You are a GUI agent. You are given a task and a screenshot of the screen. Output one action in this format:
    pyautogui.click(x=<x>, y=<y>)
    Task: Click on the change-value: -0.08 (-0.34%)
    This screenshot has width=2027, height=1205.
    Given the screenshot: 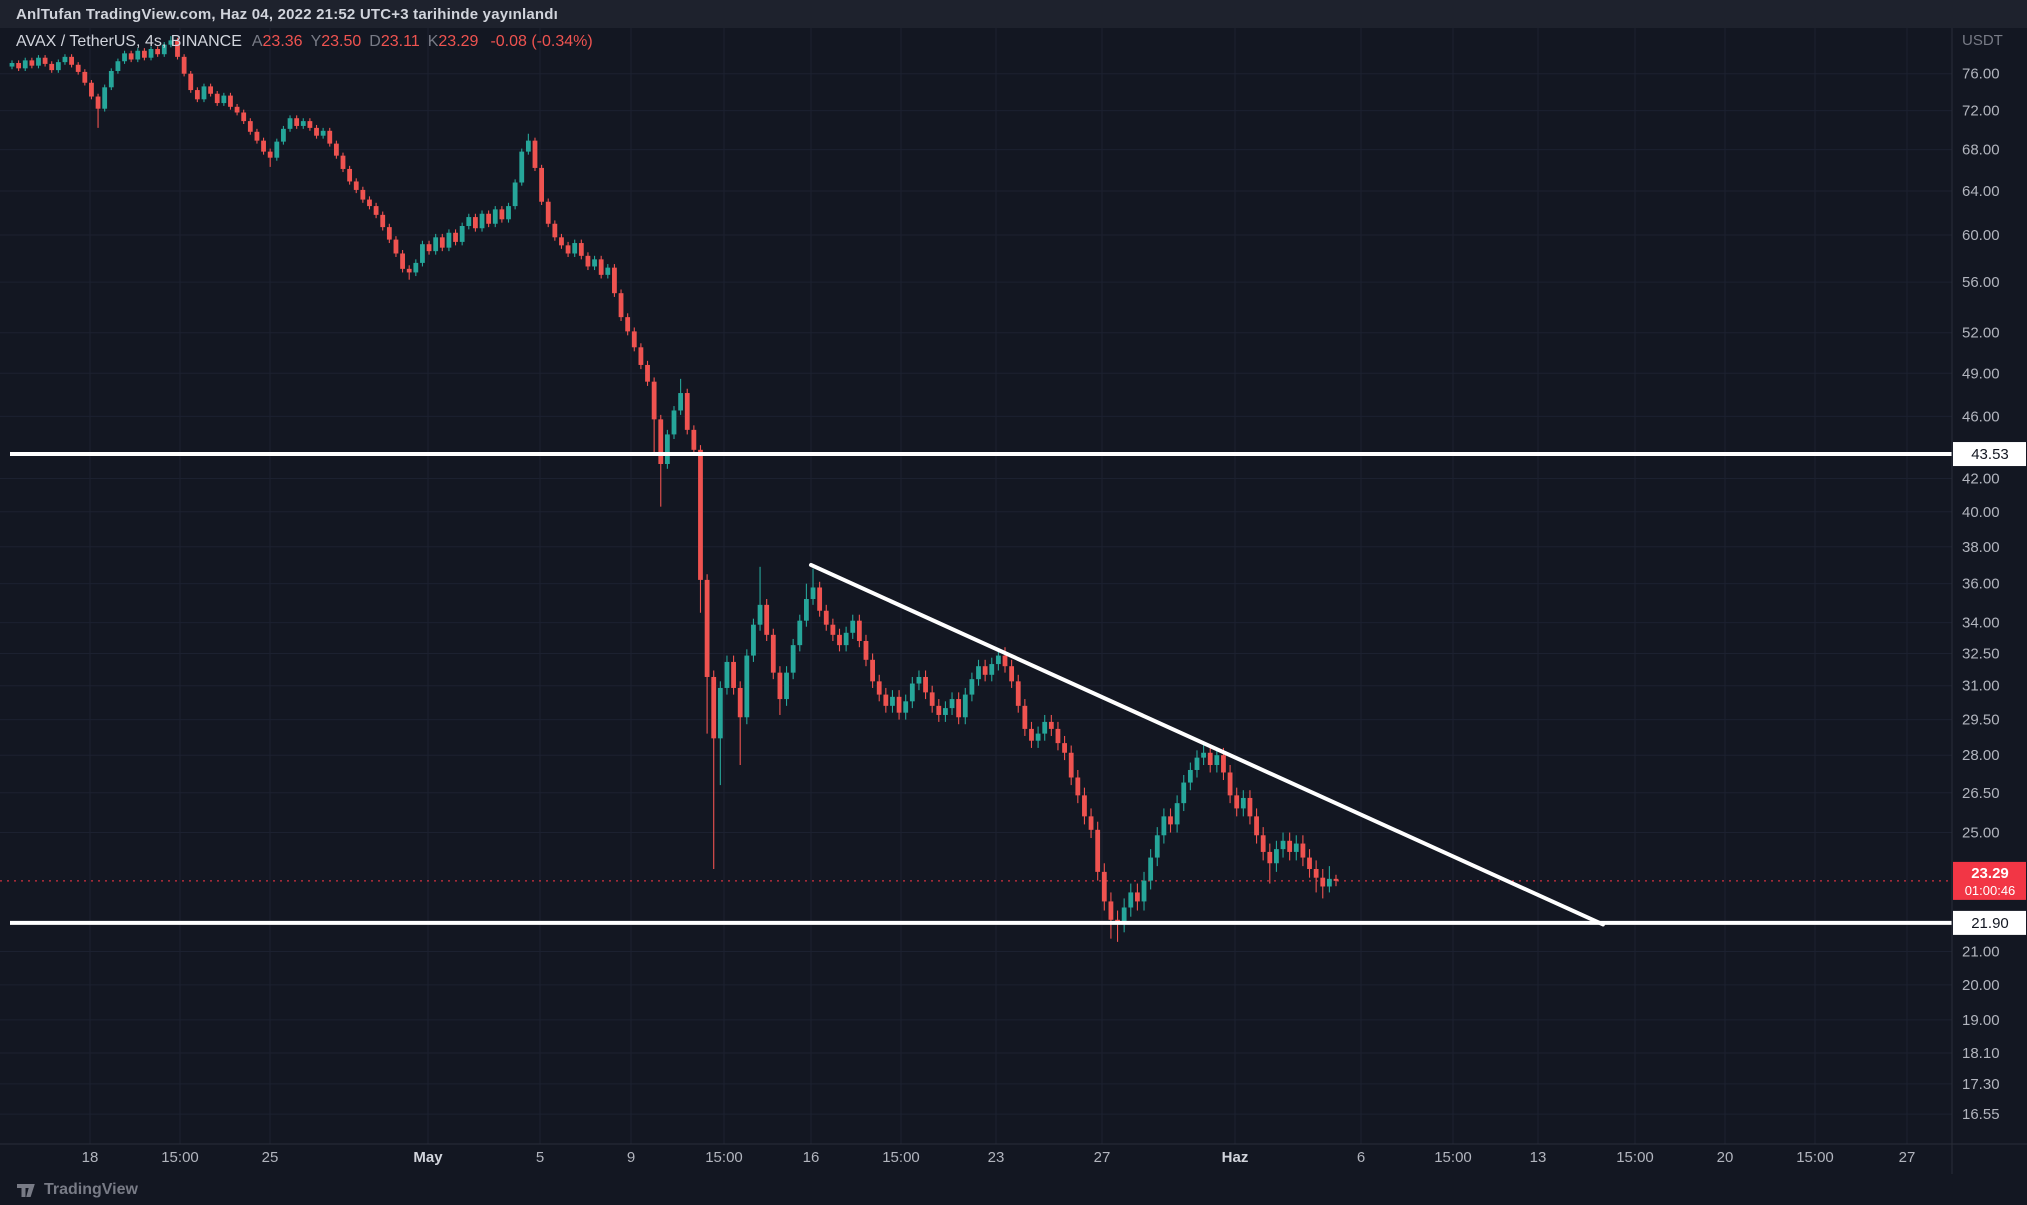 What is the action you would take?
    pyautogui.click(x=541, y=41)
    